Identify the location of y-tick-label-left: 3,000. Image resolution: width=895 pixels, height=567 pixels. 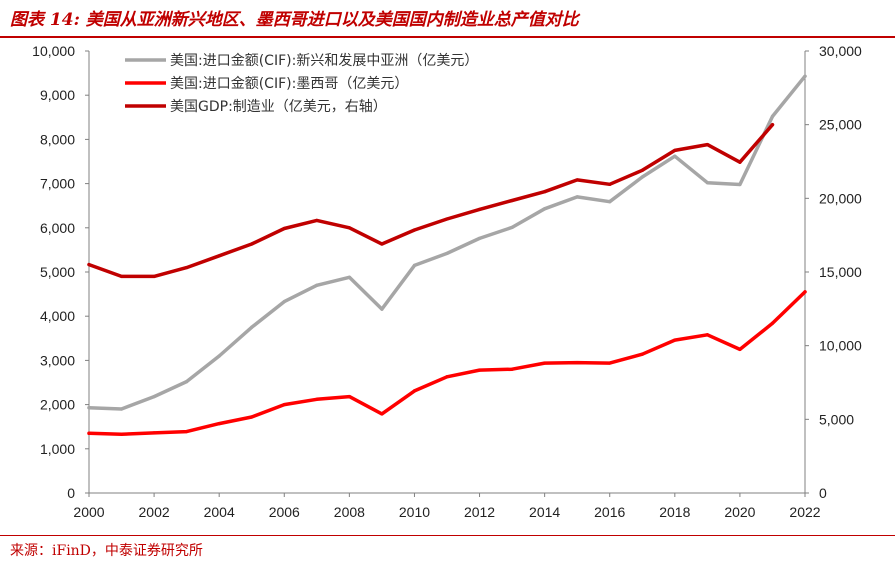
(57, 360).